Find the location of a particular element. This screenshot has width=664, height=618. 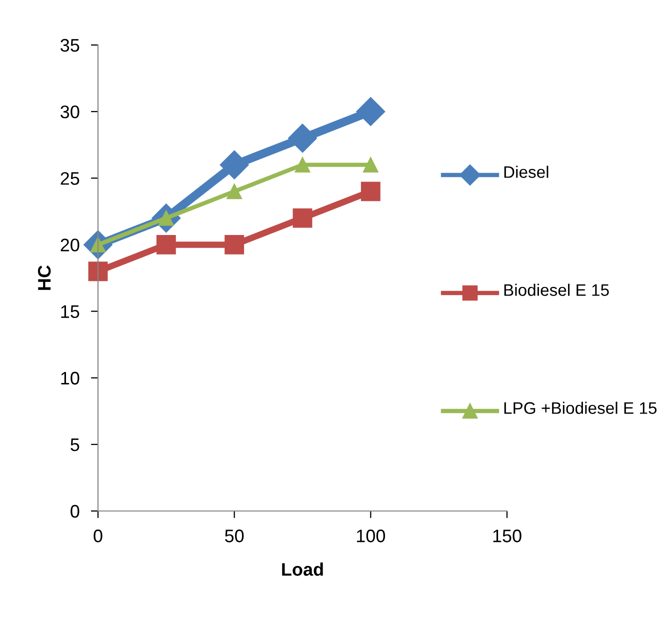

y-tick-label: 15 is located at coordinates (70, 311).